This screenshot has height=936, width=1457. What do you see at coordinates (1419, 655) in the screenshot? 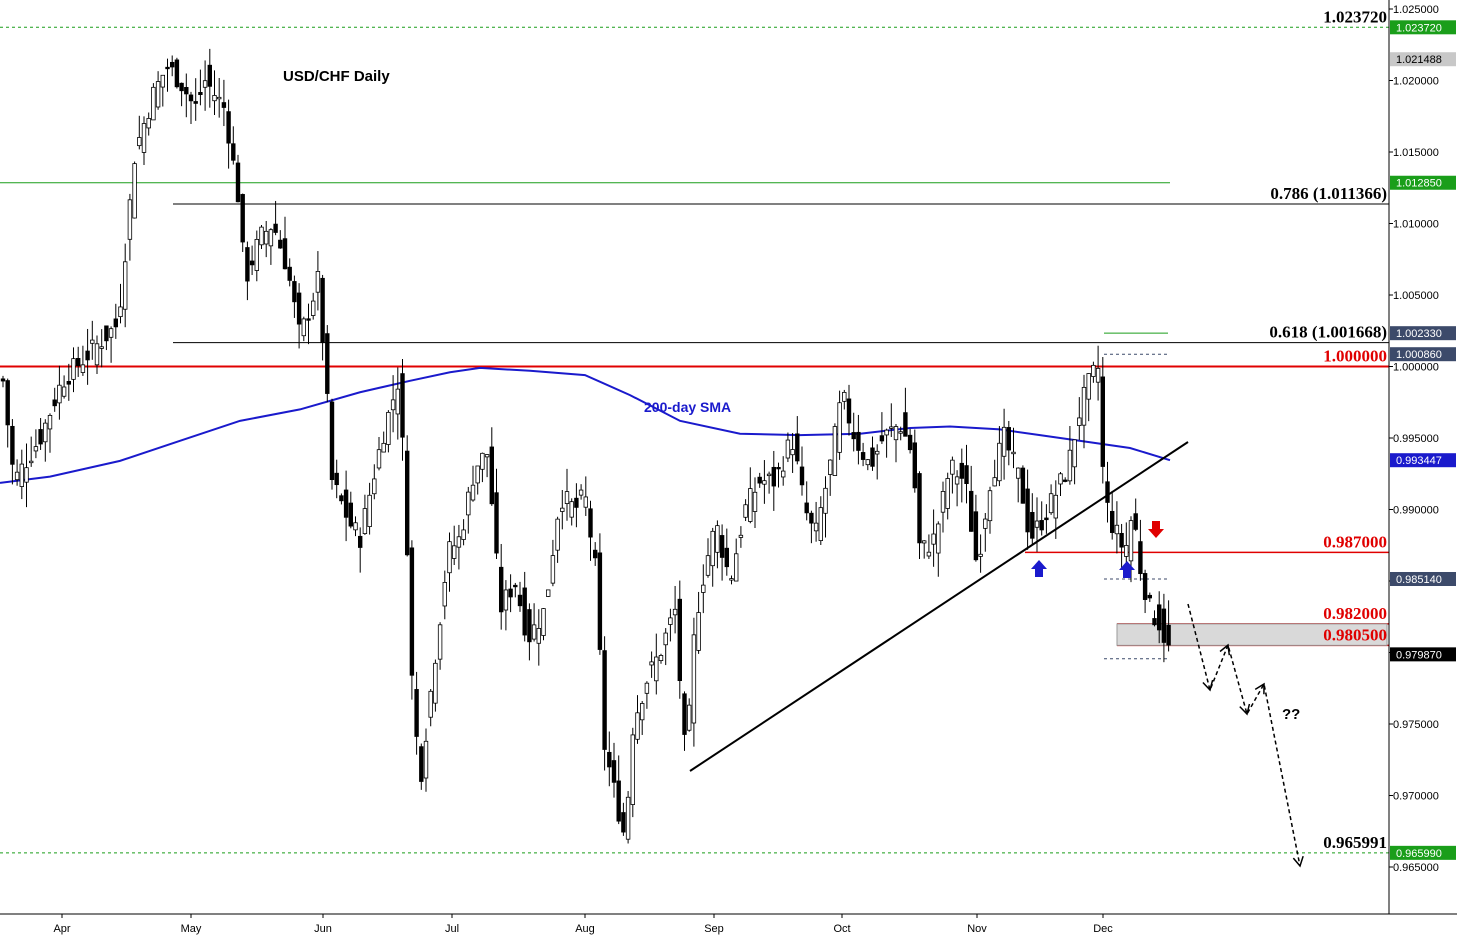
I see `price-tag-label: 0.979870` at bounding box center [1419, 655].